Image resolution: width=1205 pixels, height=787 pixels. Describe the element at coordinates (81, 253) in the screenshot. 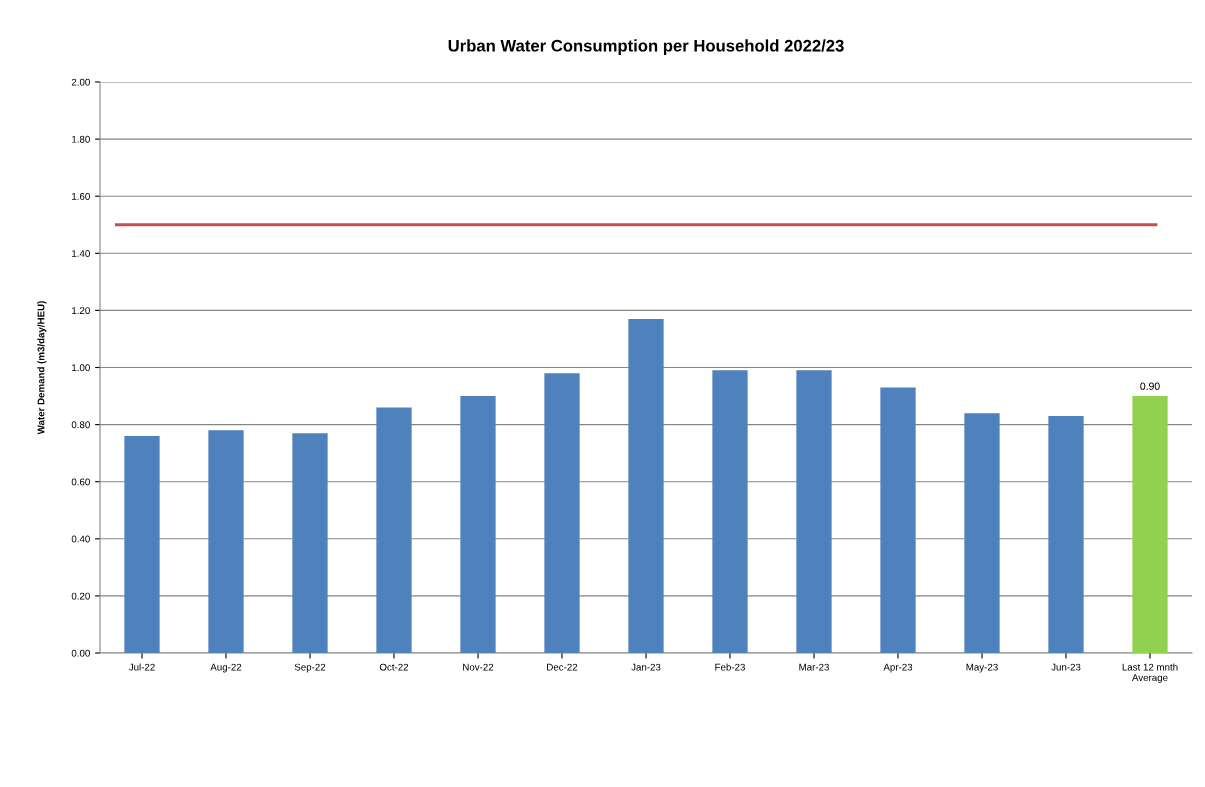

I see `y-tick-label: 1.40` at that location.